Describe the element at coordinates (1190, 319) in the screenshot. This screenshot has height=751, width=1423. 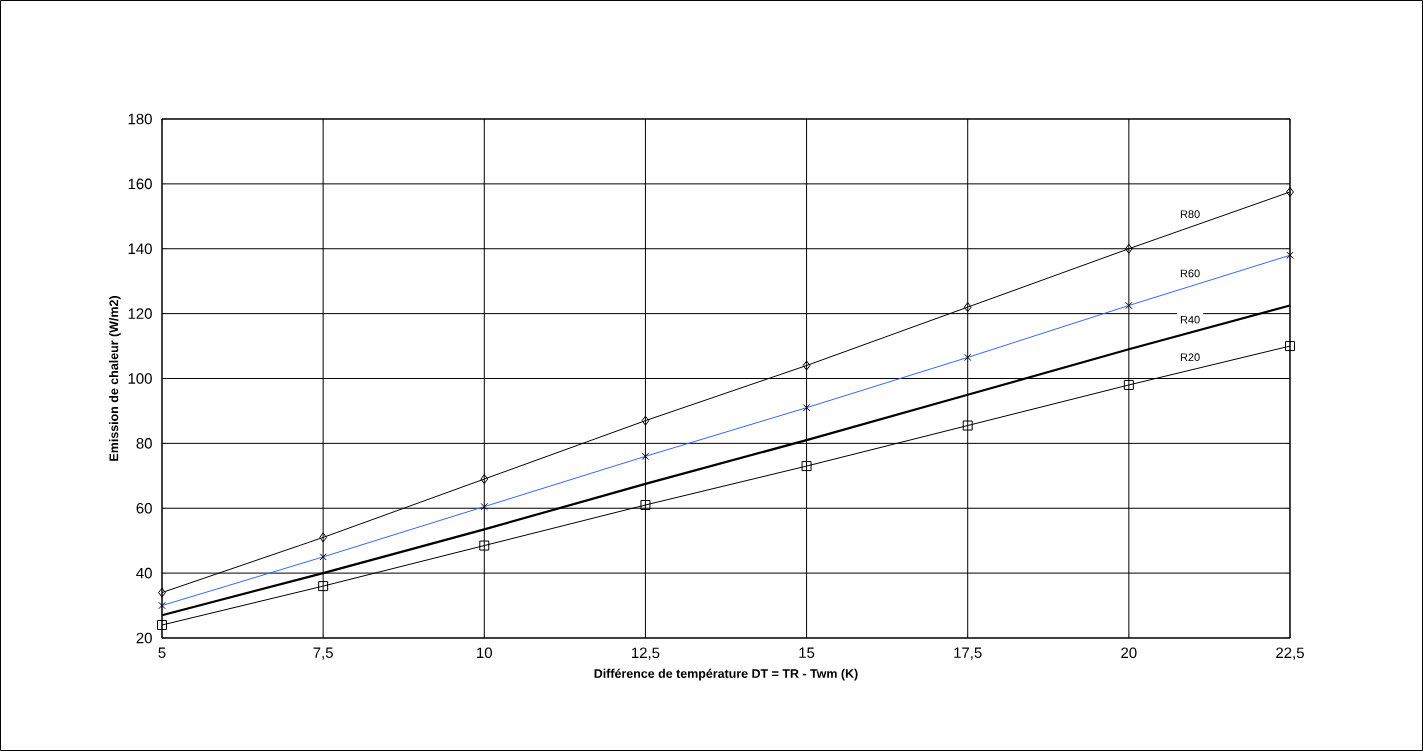
I see `series-label: R40` at that location.